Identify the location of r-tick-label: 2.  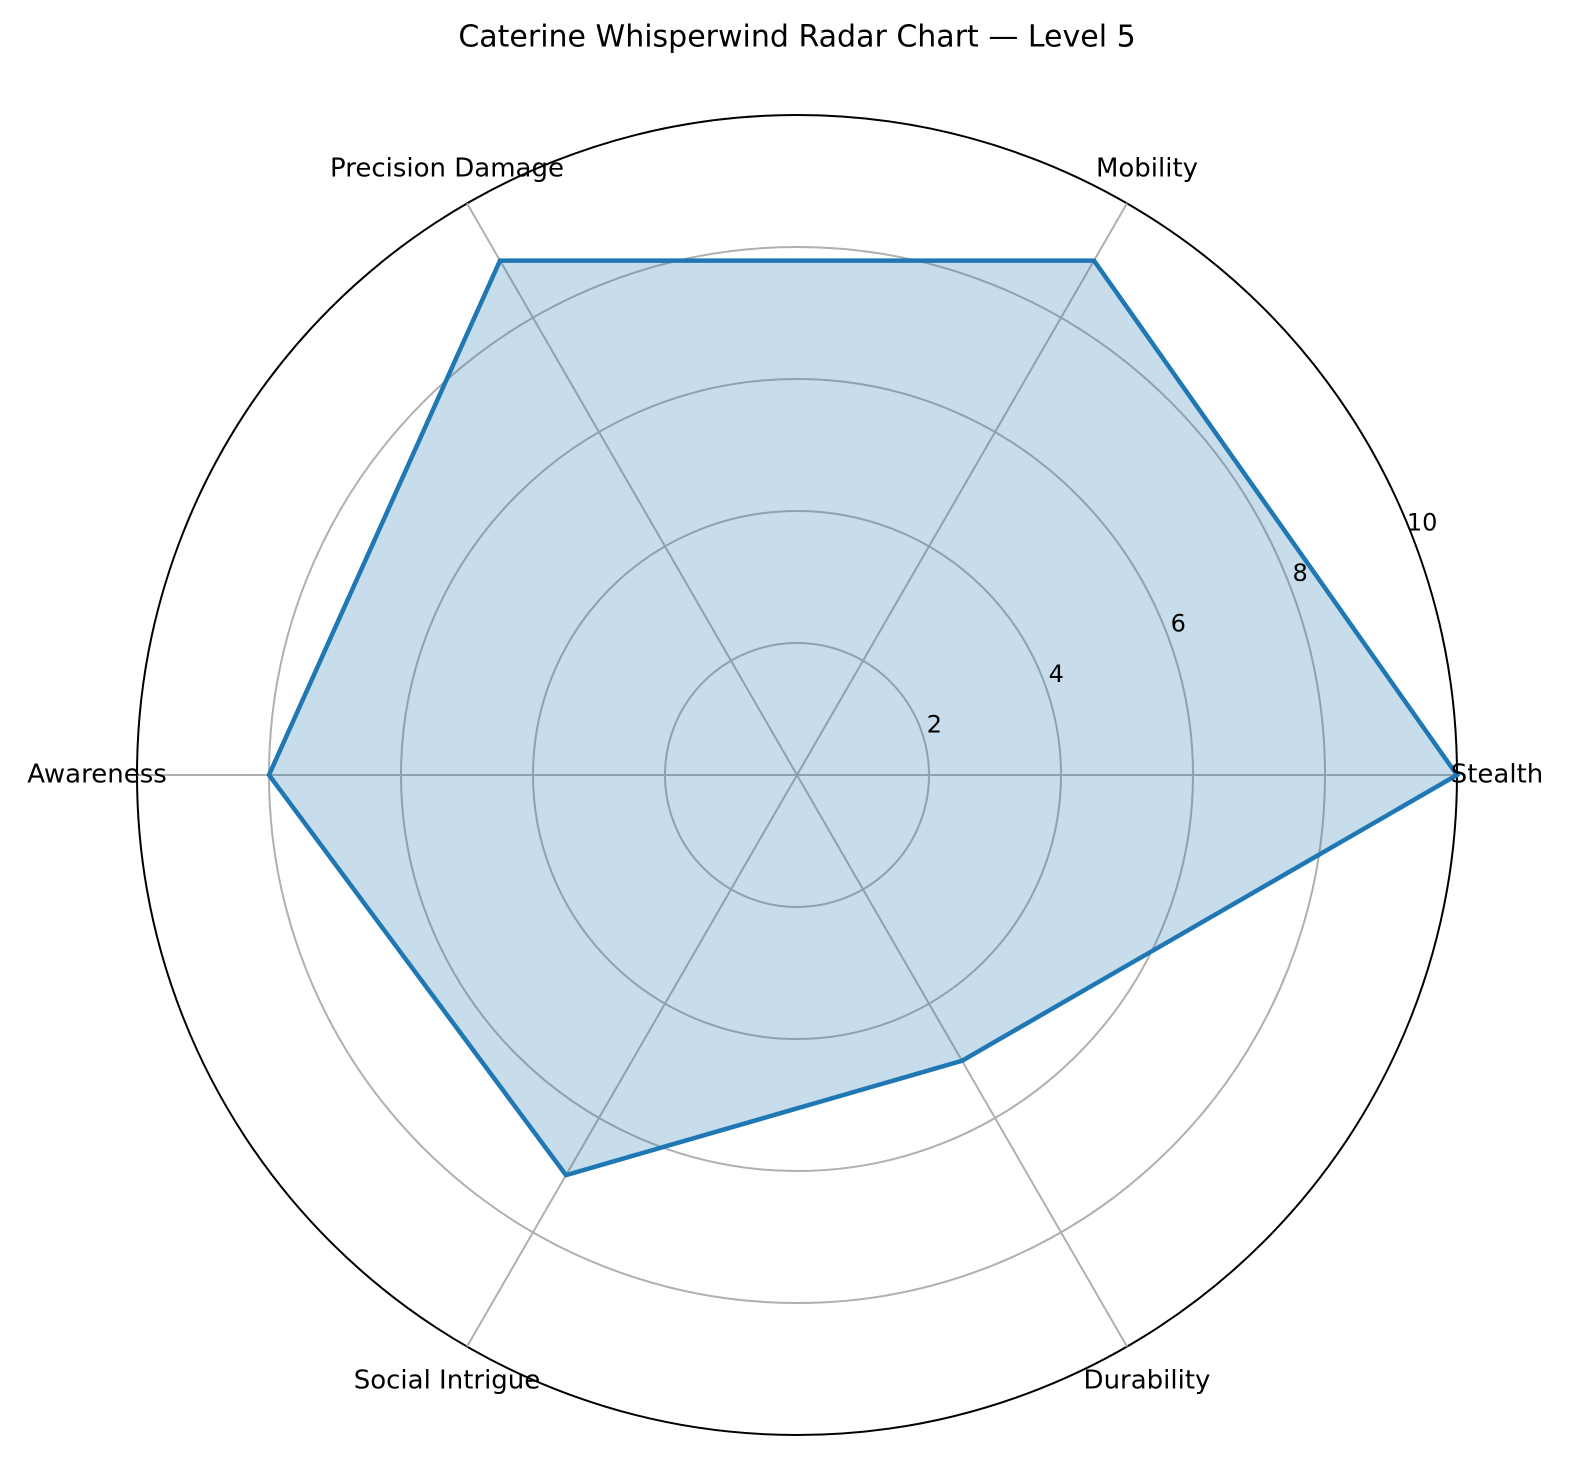
(934, 724).